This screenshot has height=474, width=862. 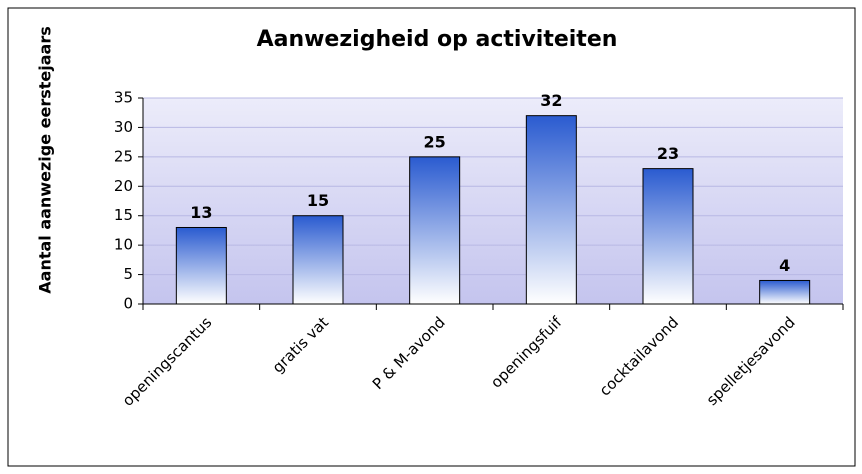 I want to click on y-tick-label: 30, so click(x=123, y=127).